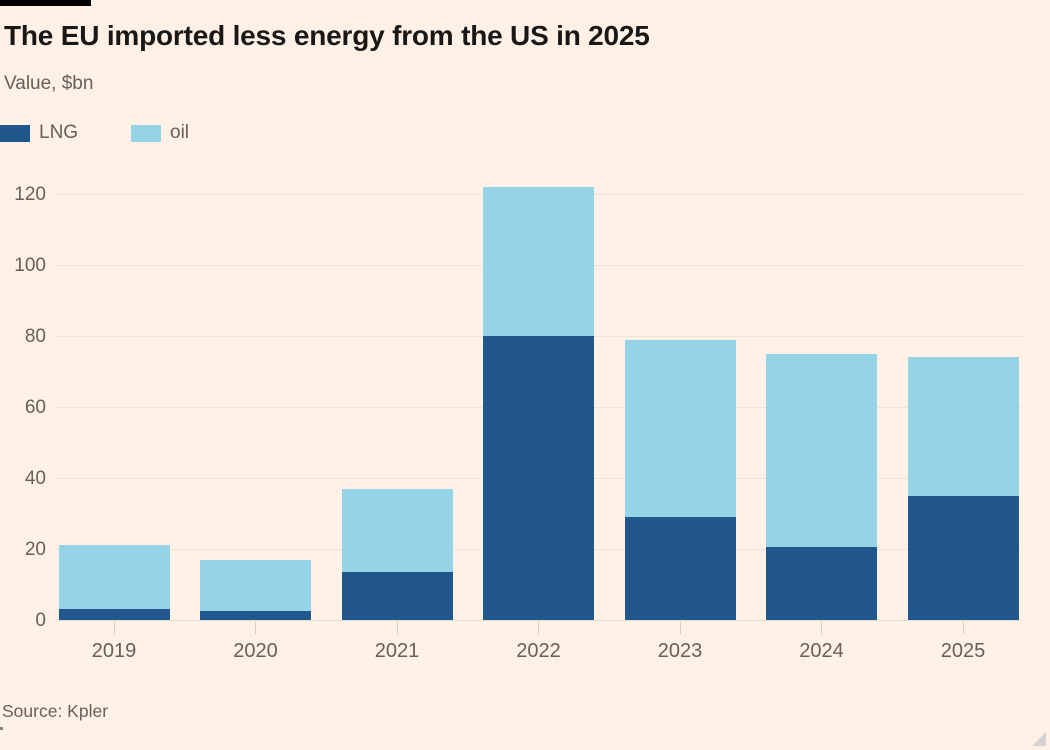 The image size is (1050, 750). I want to click on legend-item-oil: oil, so click(160, 133).